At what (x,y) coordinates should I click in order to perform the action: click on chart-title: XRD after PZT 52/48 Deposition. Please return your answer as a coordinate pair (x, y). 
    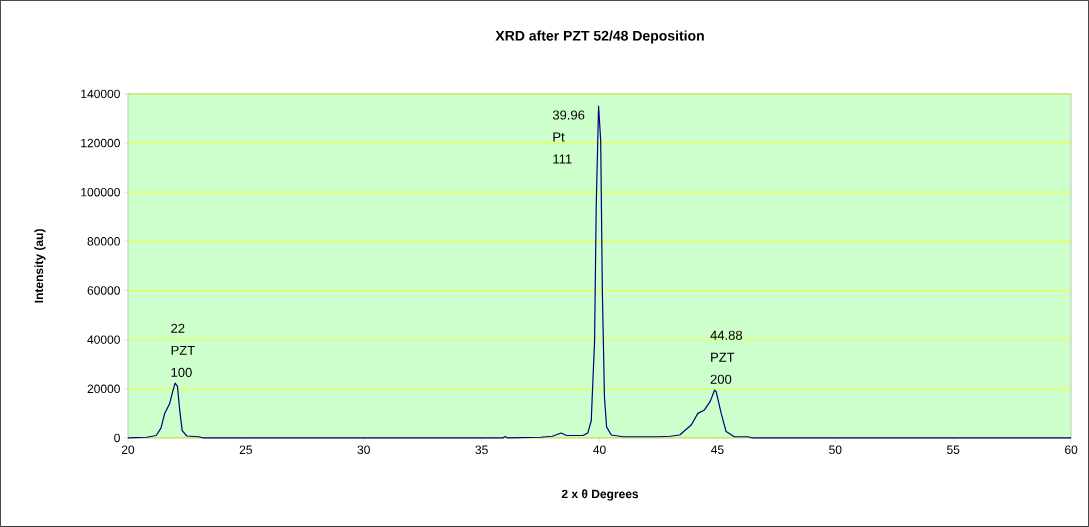
    Looking at the image, I should click on (599, 37).